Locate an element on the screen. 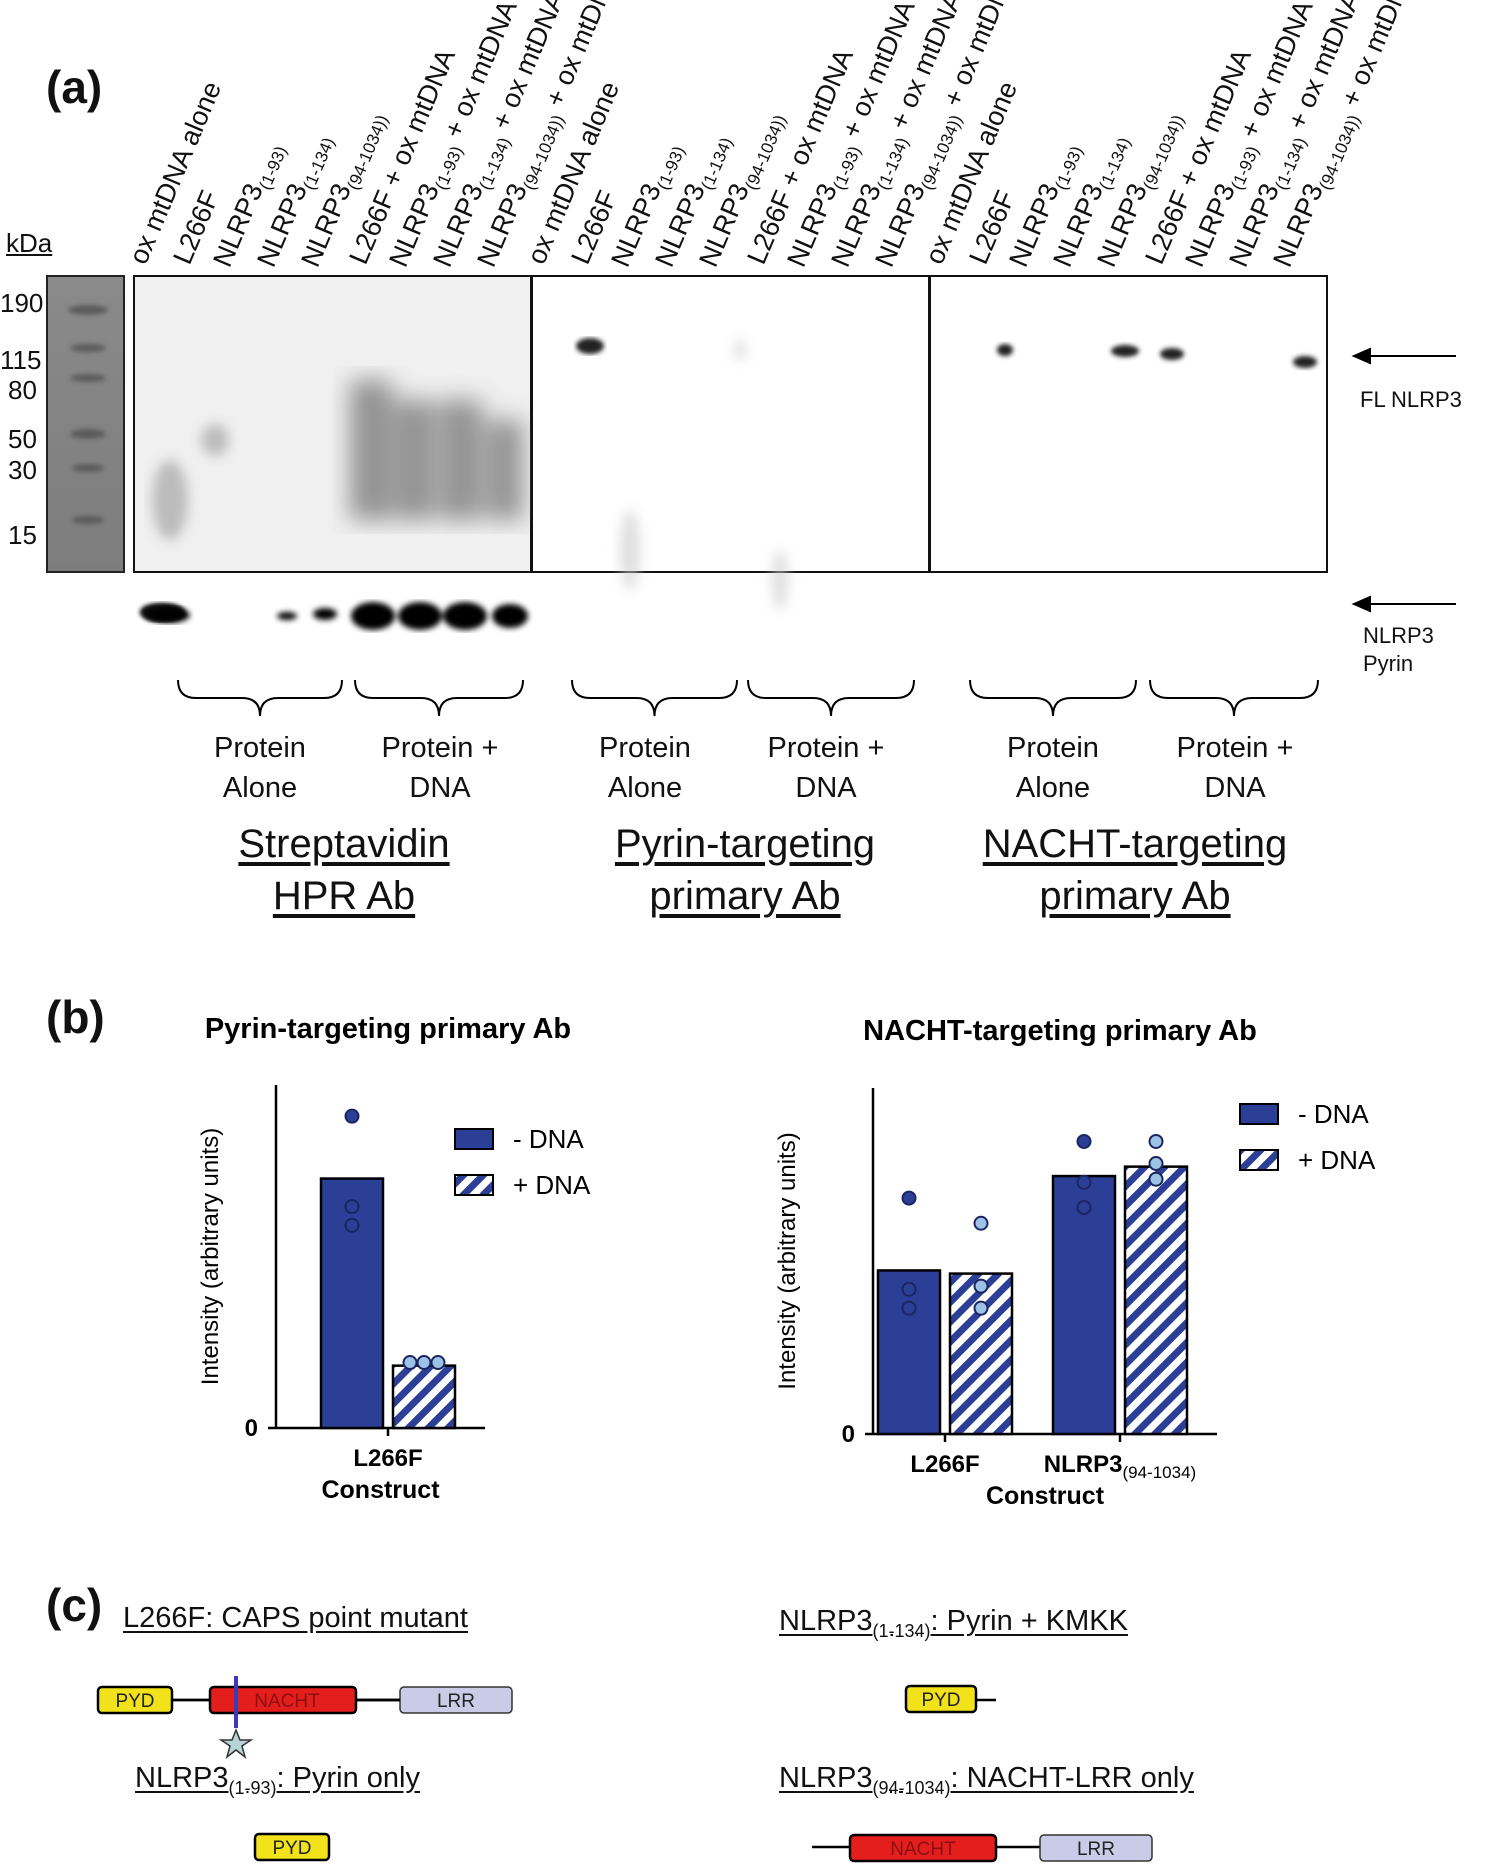 The height and width of the screenshot is (1864, 1485). antibody-title: NACHT-targeting primary Ab is located at coordinates (1135, 870).